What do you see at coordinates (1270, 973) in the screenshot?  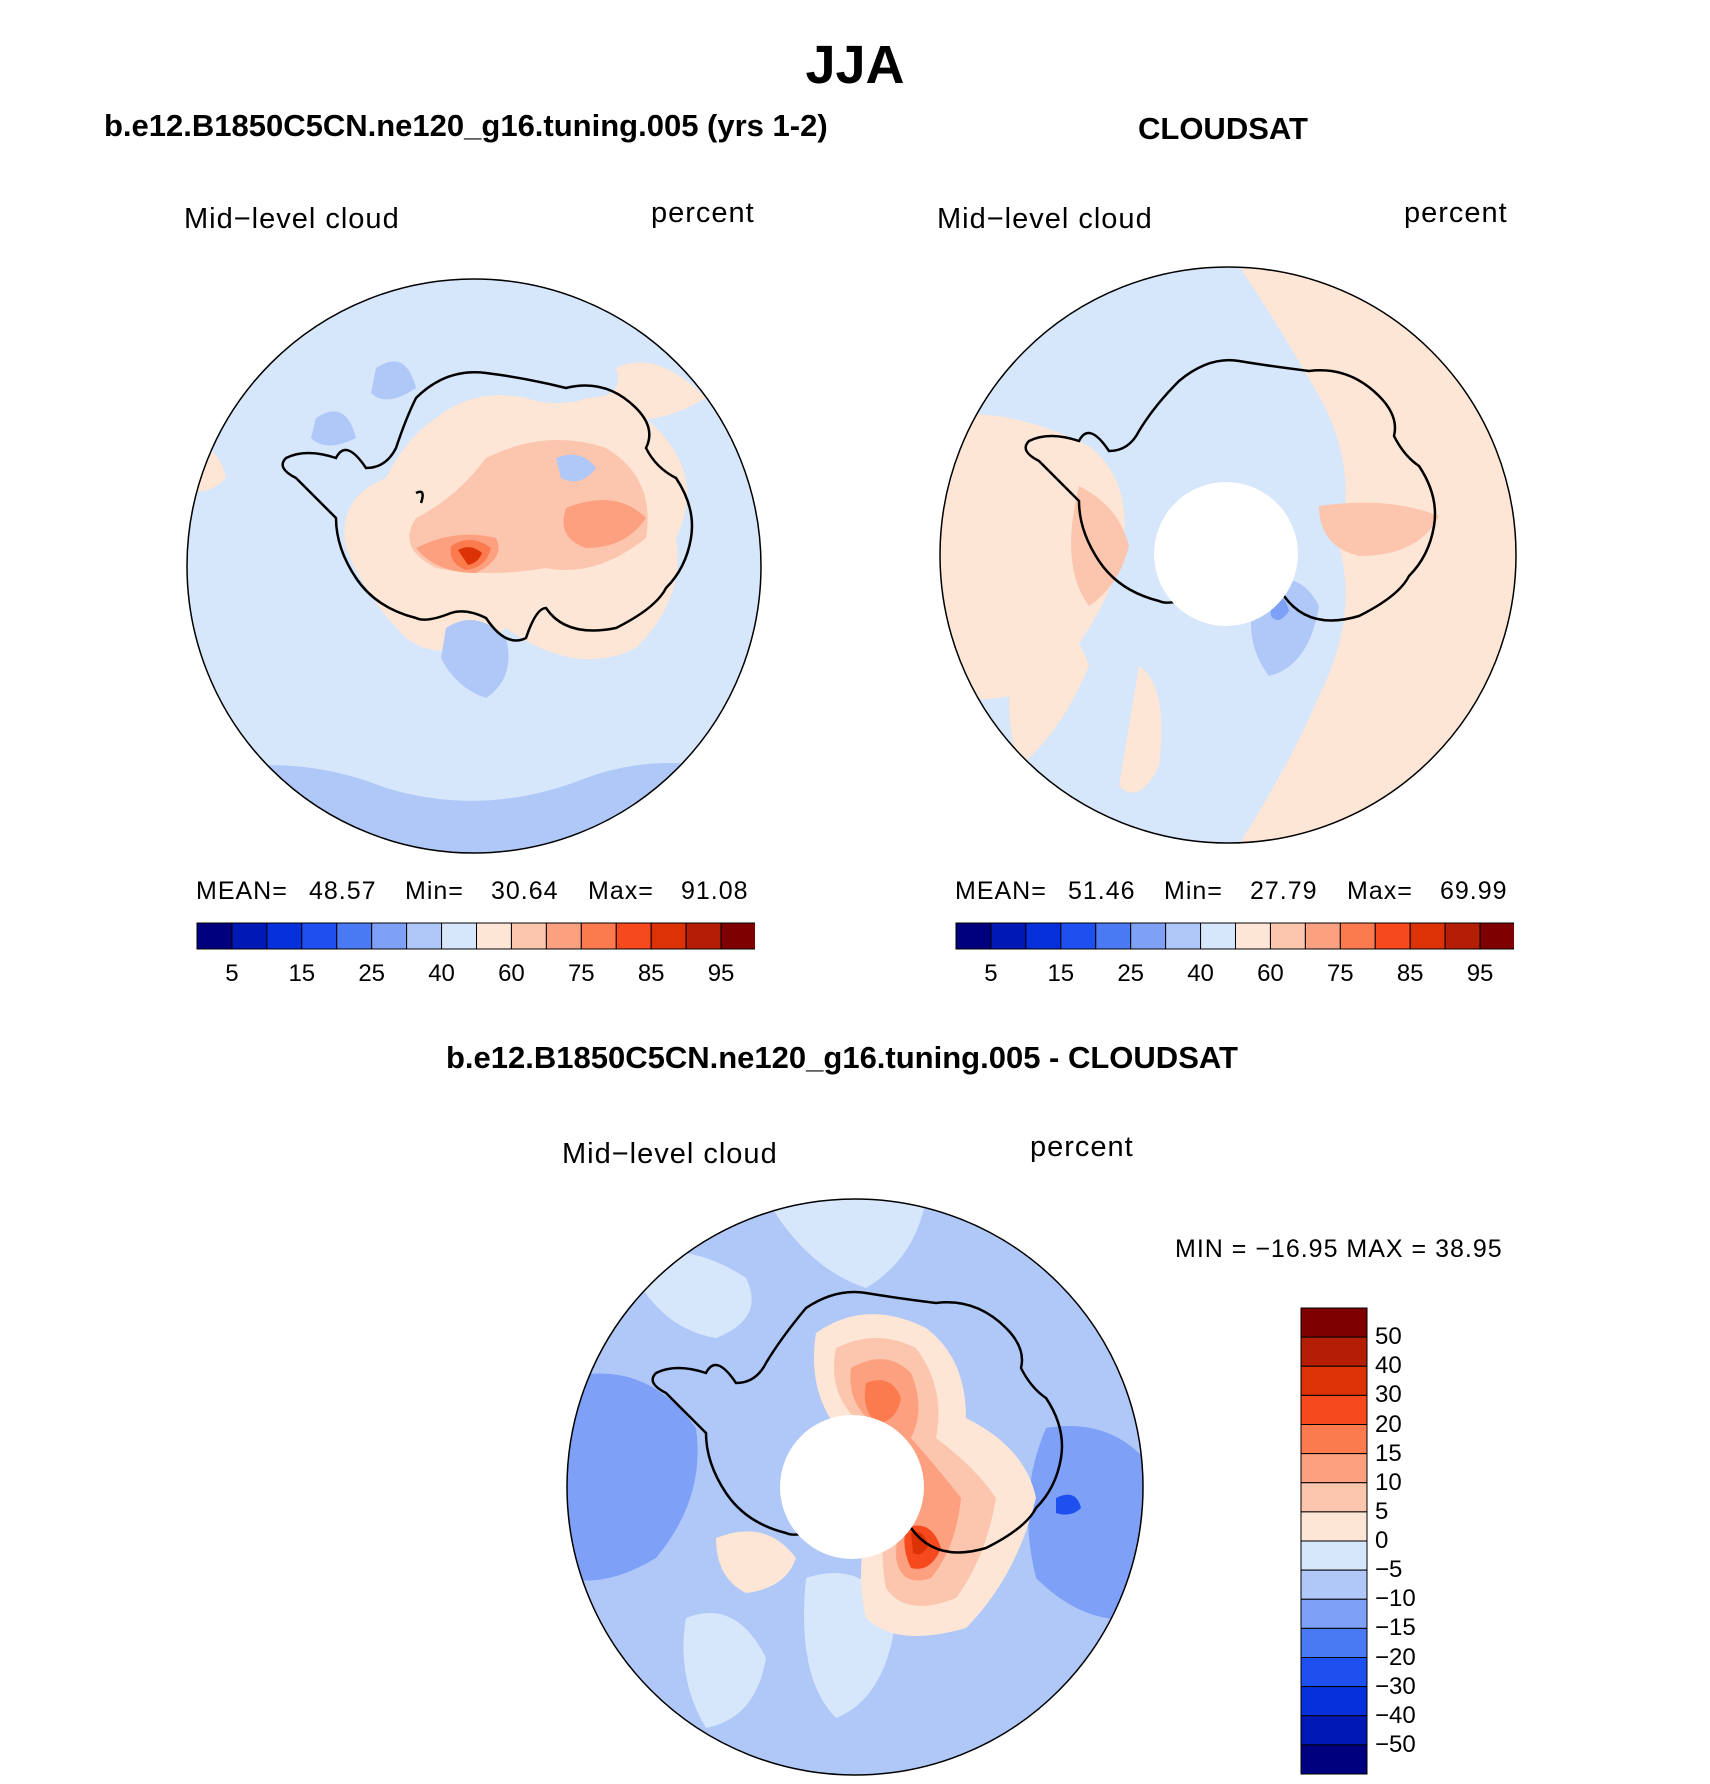 I see `obs-colorbar-tick-label: 60` at bounding box center [1270, 973].